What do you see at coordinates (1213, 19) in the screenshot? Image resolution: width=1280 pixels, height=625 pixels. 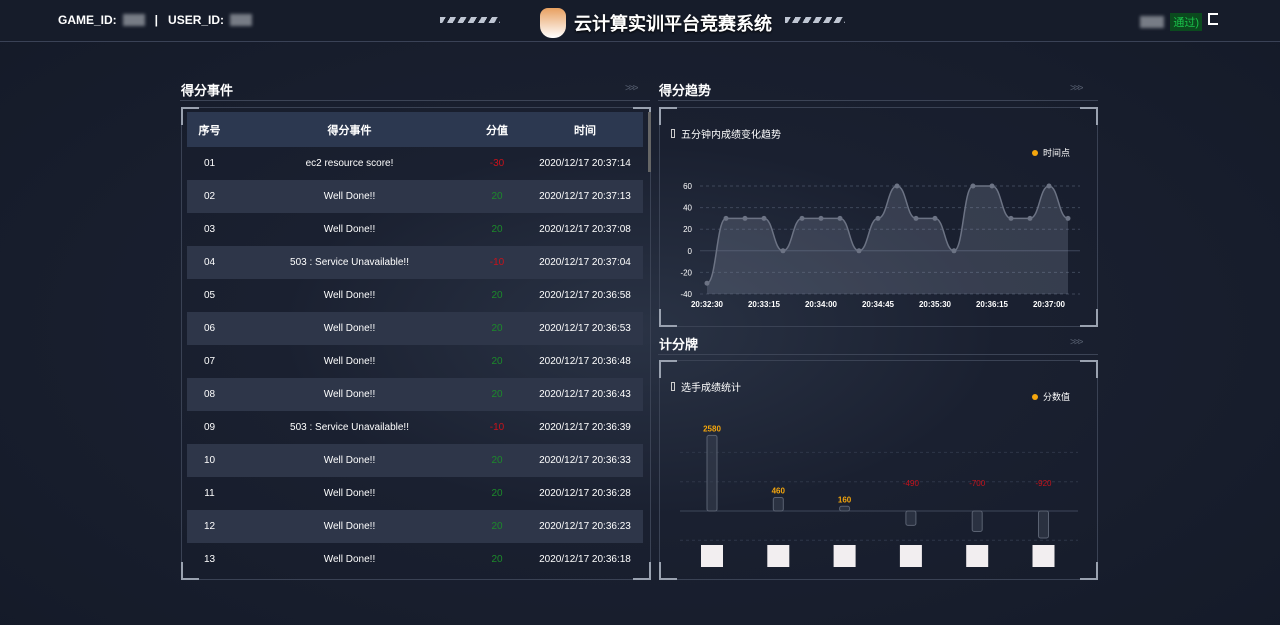 I see `logout-icon` at bounding box center [1213, 19].